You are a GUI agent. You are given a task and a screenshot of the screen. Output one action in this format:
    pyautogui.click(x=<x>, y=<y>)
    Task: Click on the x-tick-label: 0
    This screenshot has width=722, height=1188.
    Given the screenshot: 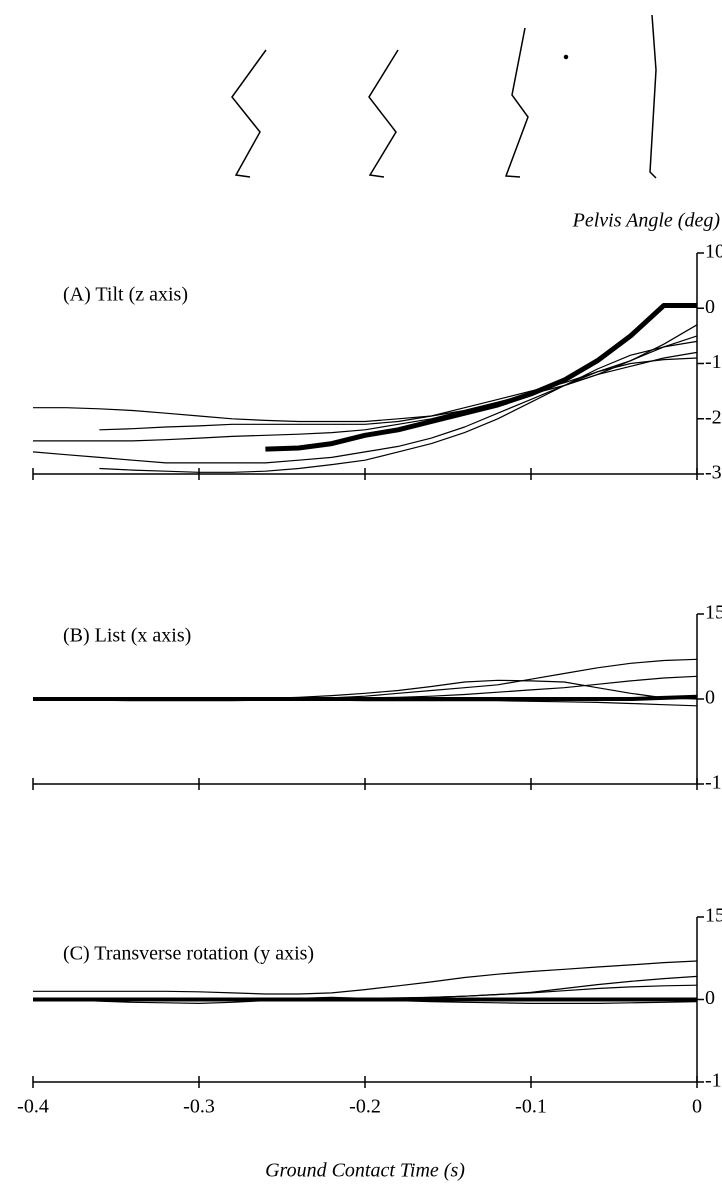 What is the action you would take?
    pyautogui.click(x=697, y=1107)
    